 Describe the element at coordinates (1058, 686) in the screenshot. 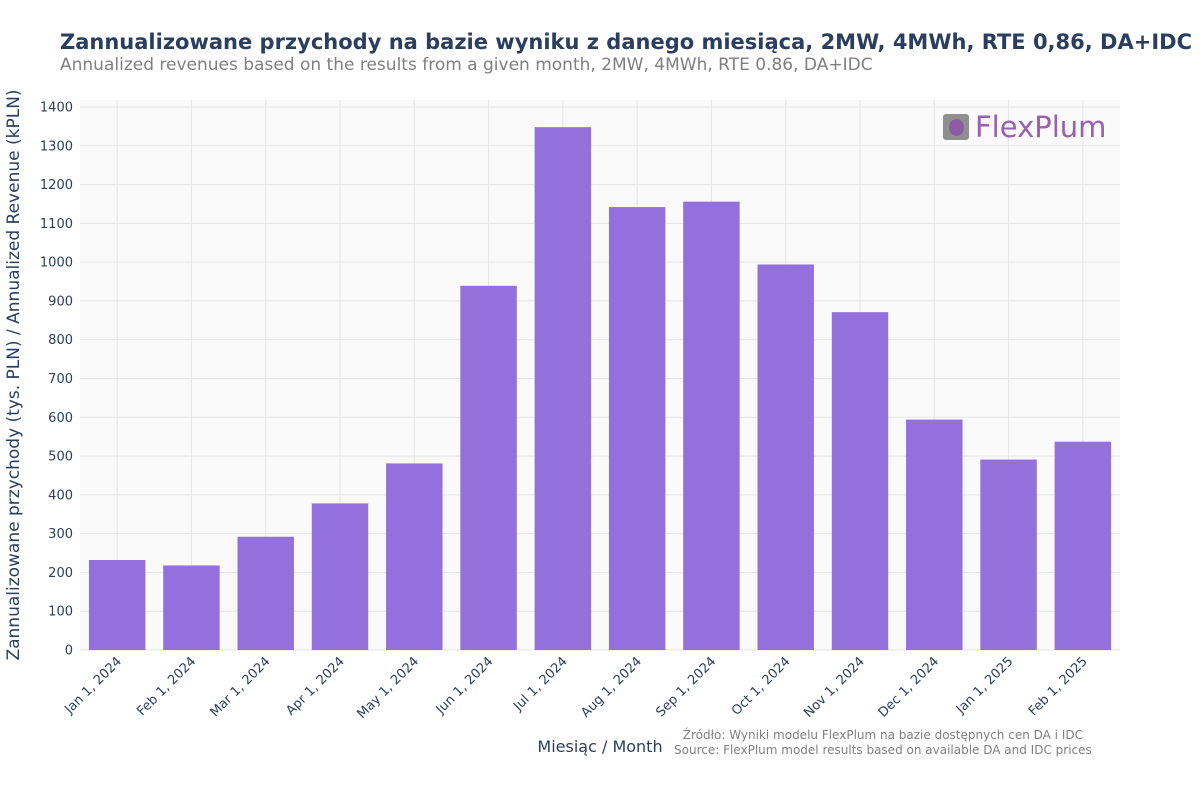

I see `x-tick-label: Feb 1, 2025` at that location.